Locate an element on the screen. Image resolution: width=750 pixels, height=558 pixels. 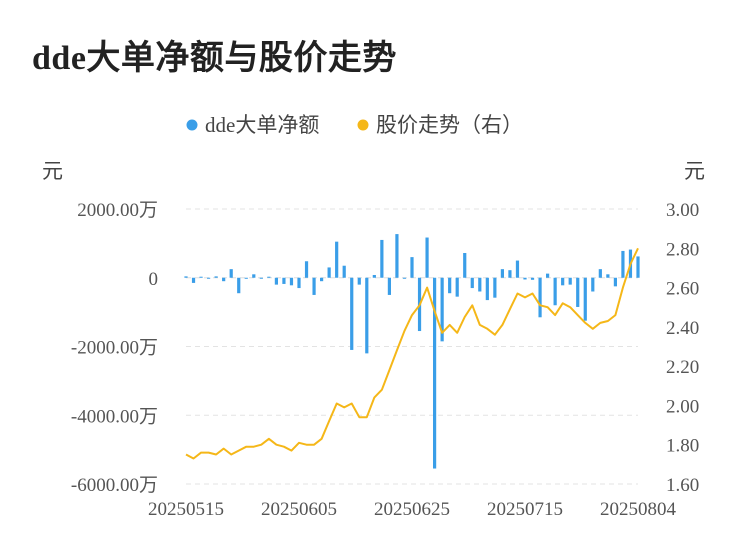
left-tick-label: -4000.00万 is located at coordinates (114, 416).